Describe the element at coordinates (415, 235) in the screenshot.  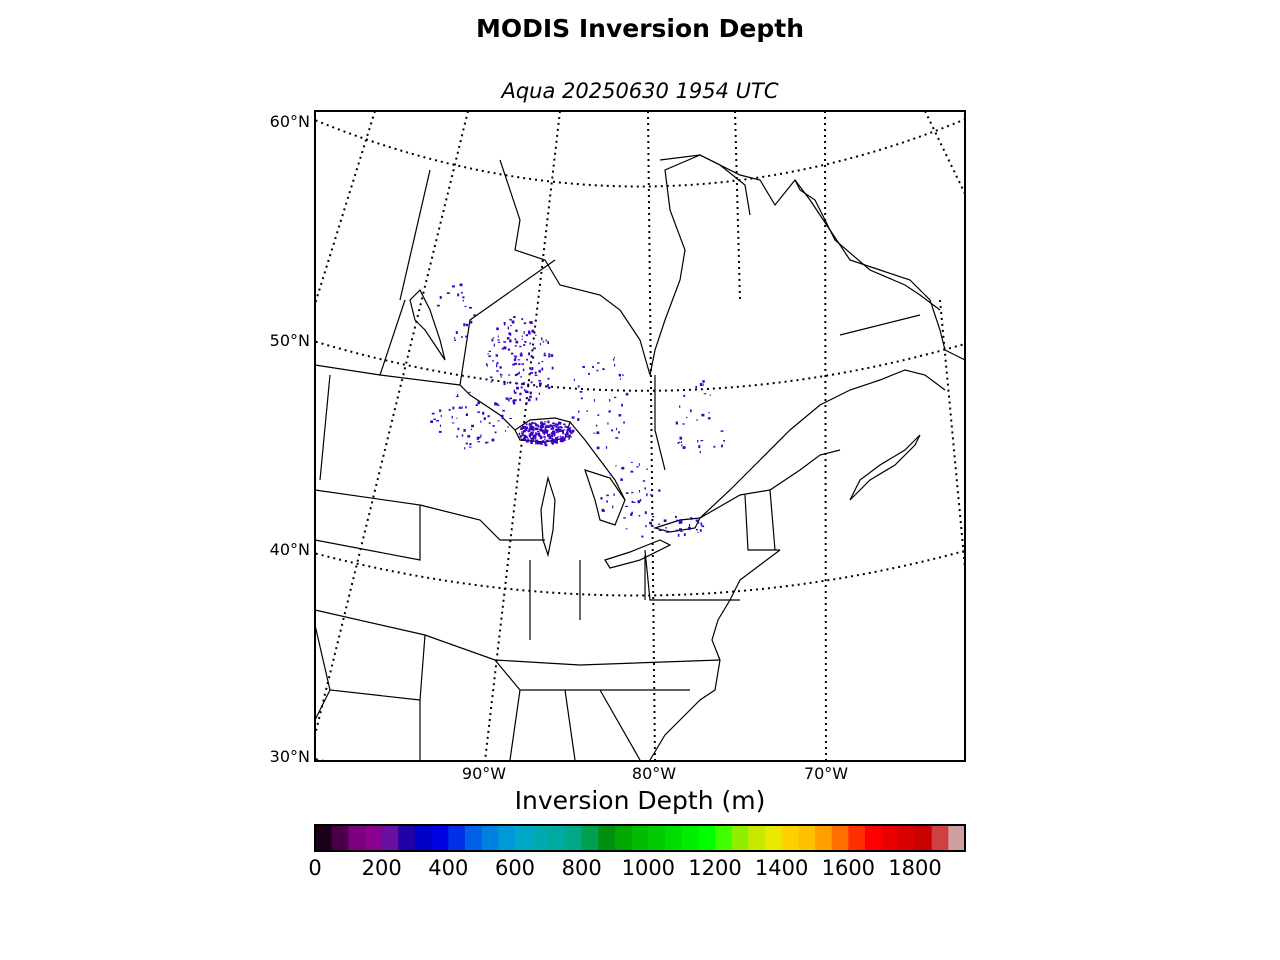
I see `province-boundary-ab-sk` at that location.